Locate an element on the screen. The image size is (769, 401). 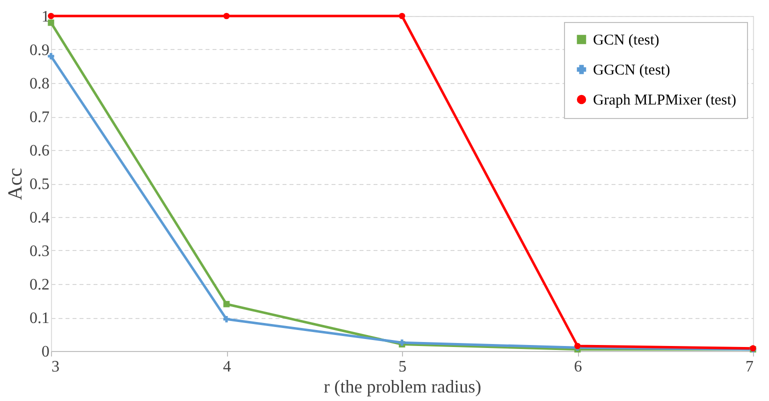
x-tick-label: 7 is located at coordinates (750, 367).